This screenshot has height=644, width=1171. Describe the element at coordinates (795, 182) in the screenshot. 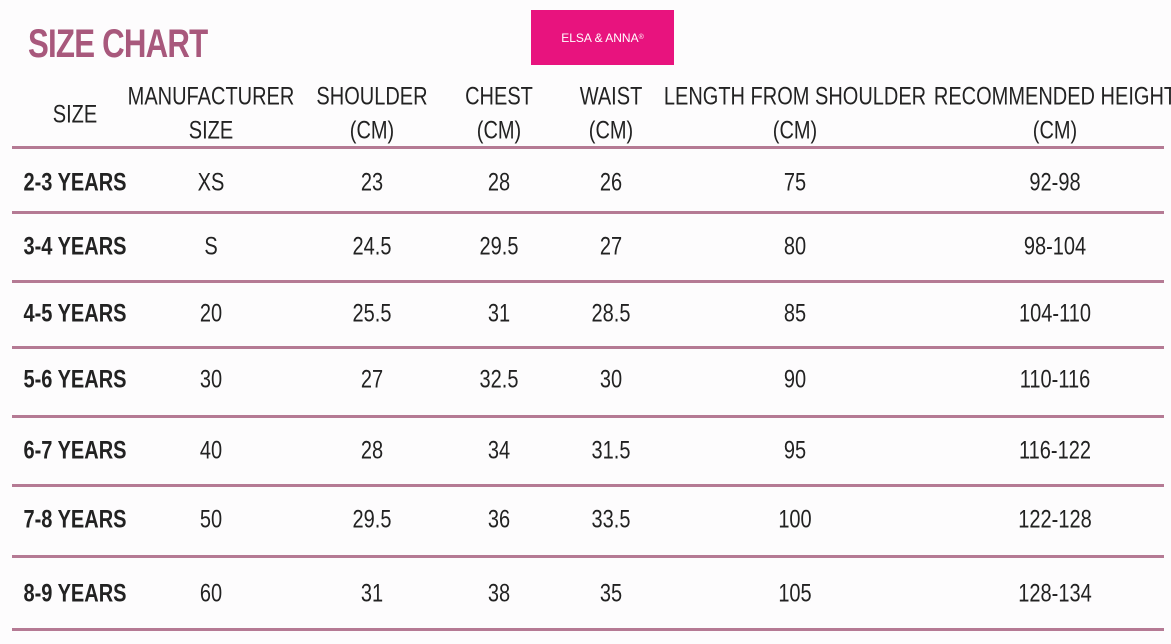

I see `cell: 75` at that location.